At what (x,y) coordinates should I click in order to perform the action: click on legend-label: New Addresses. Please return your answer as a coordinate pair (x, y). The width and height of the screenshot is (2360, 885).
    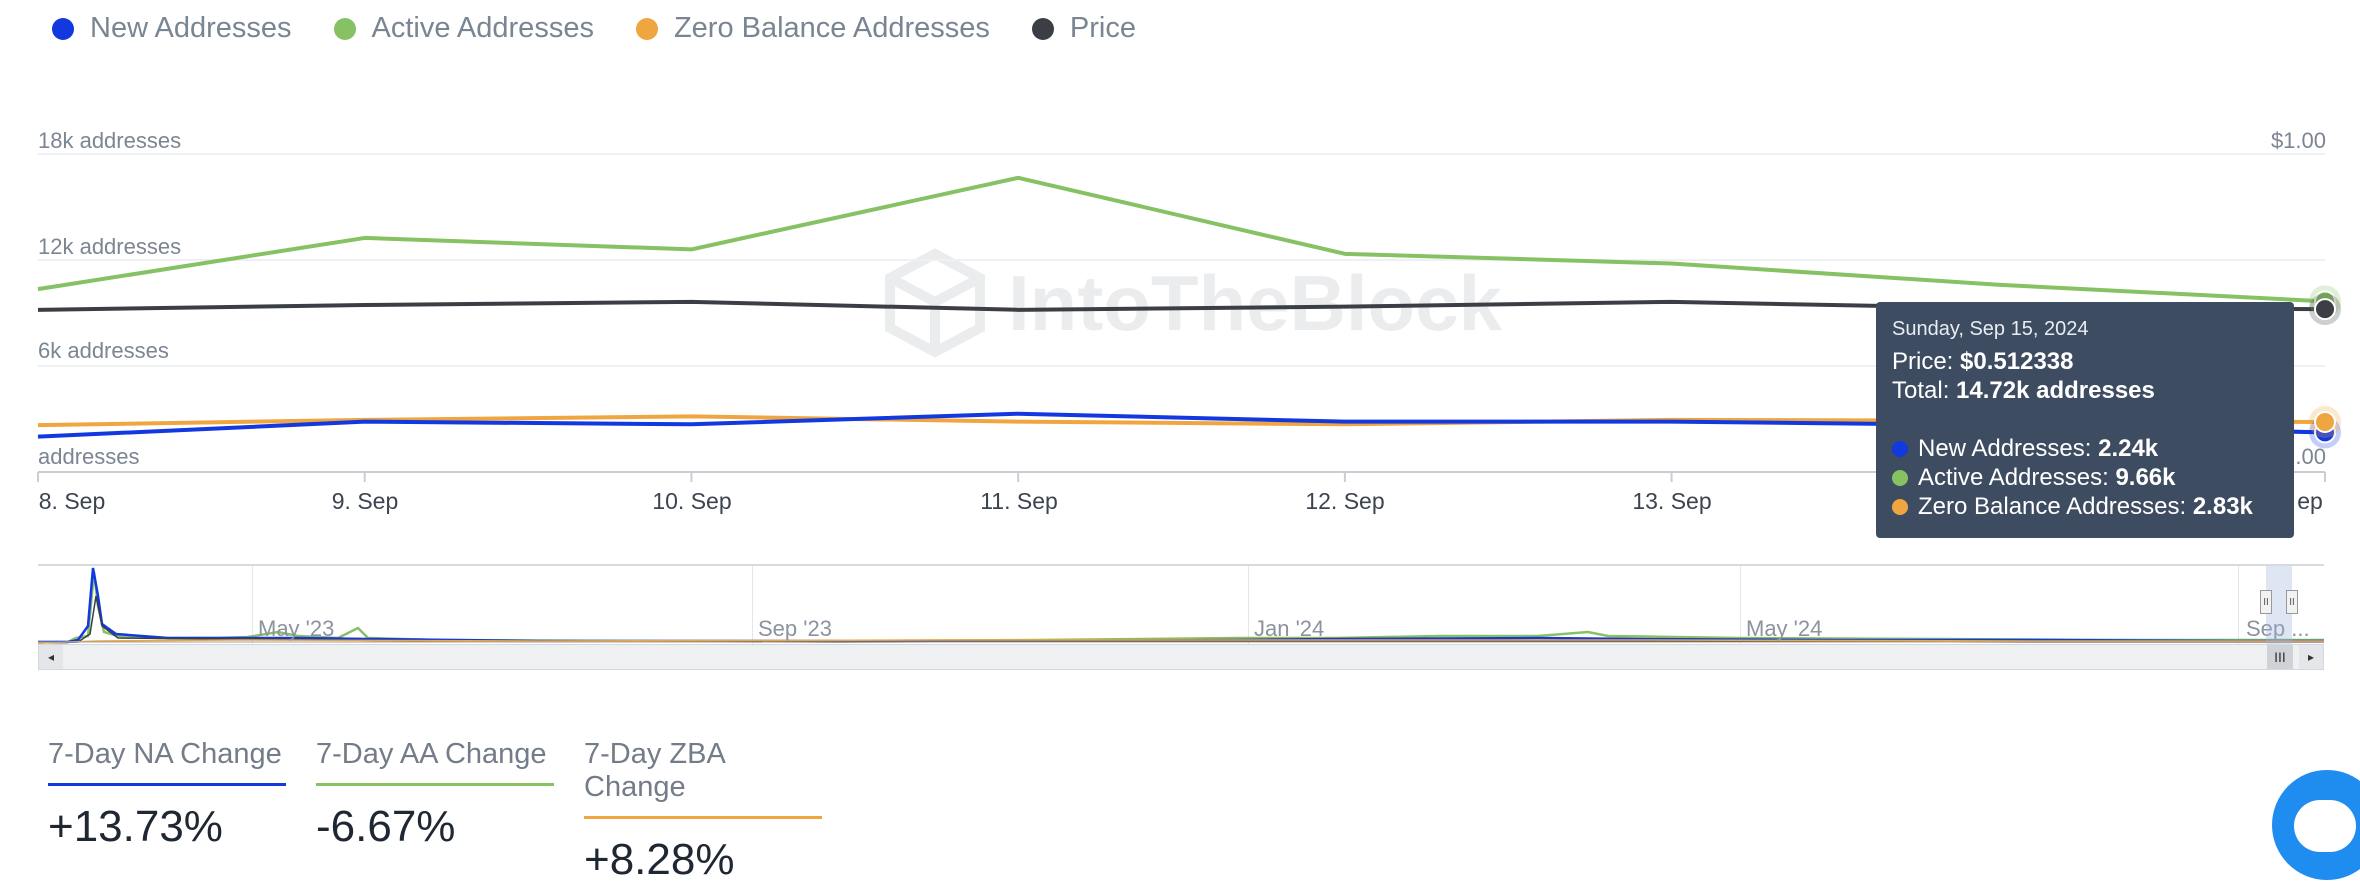
    Looking at the image, I should click on (191, 28).